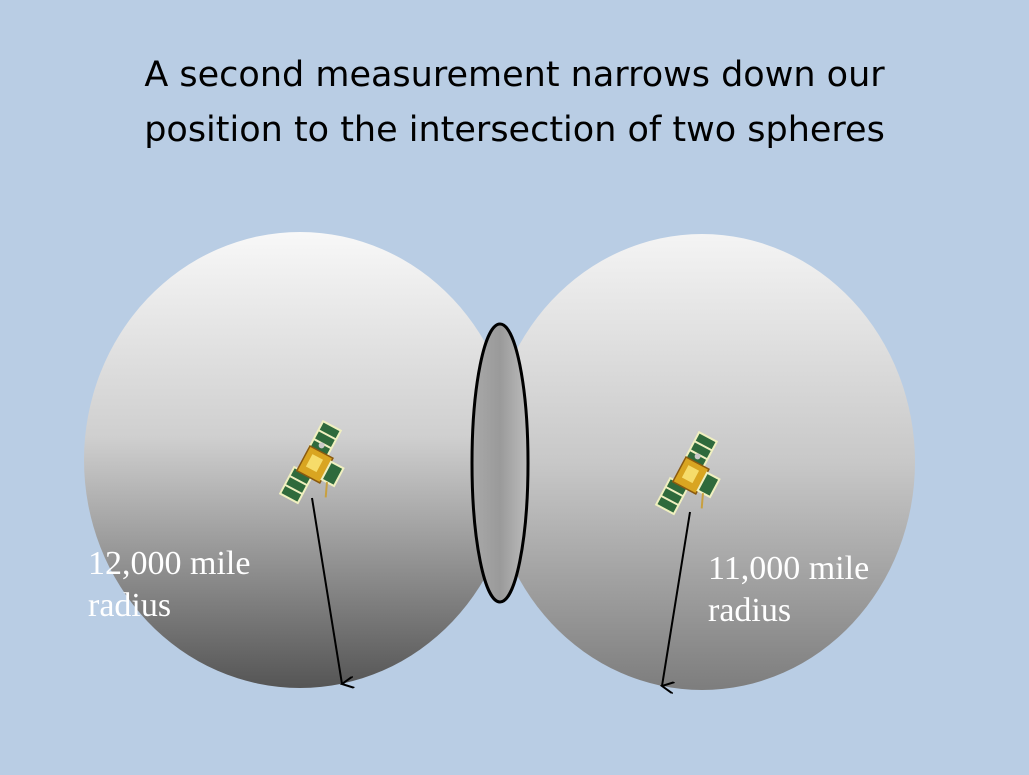  What do you see at coordinates (788, 590) in the screenshot?
I see `radius-label-right: 11,000 mile radius` at bounding box center [788, 590].